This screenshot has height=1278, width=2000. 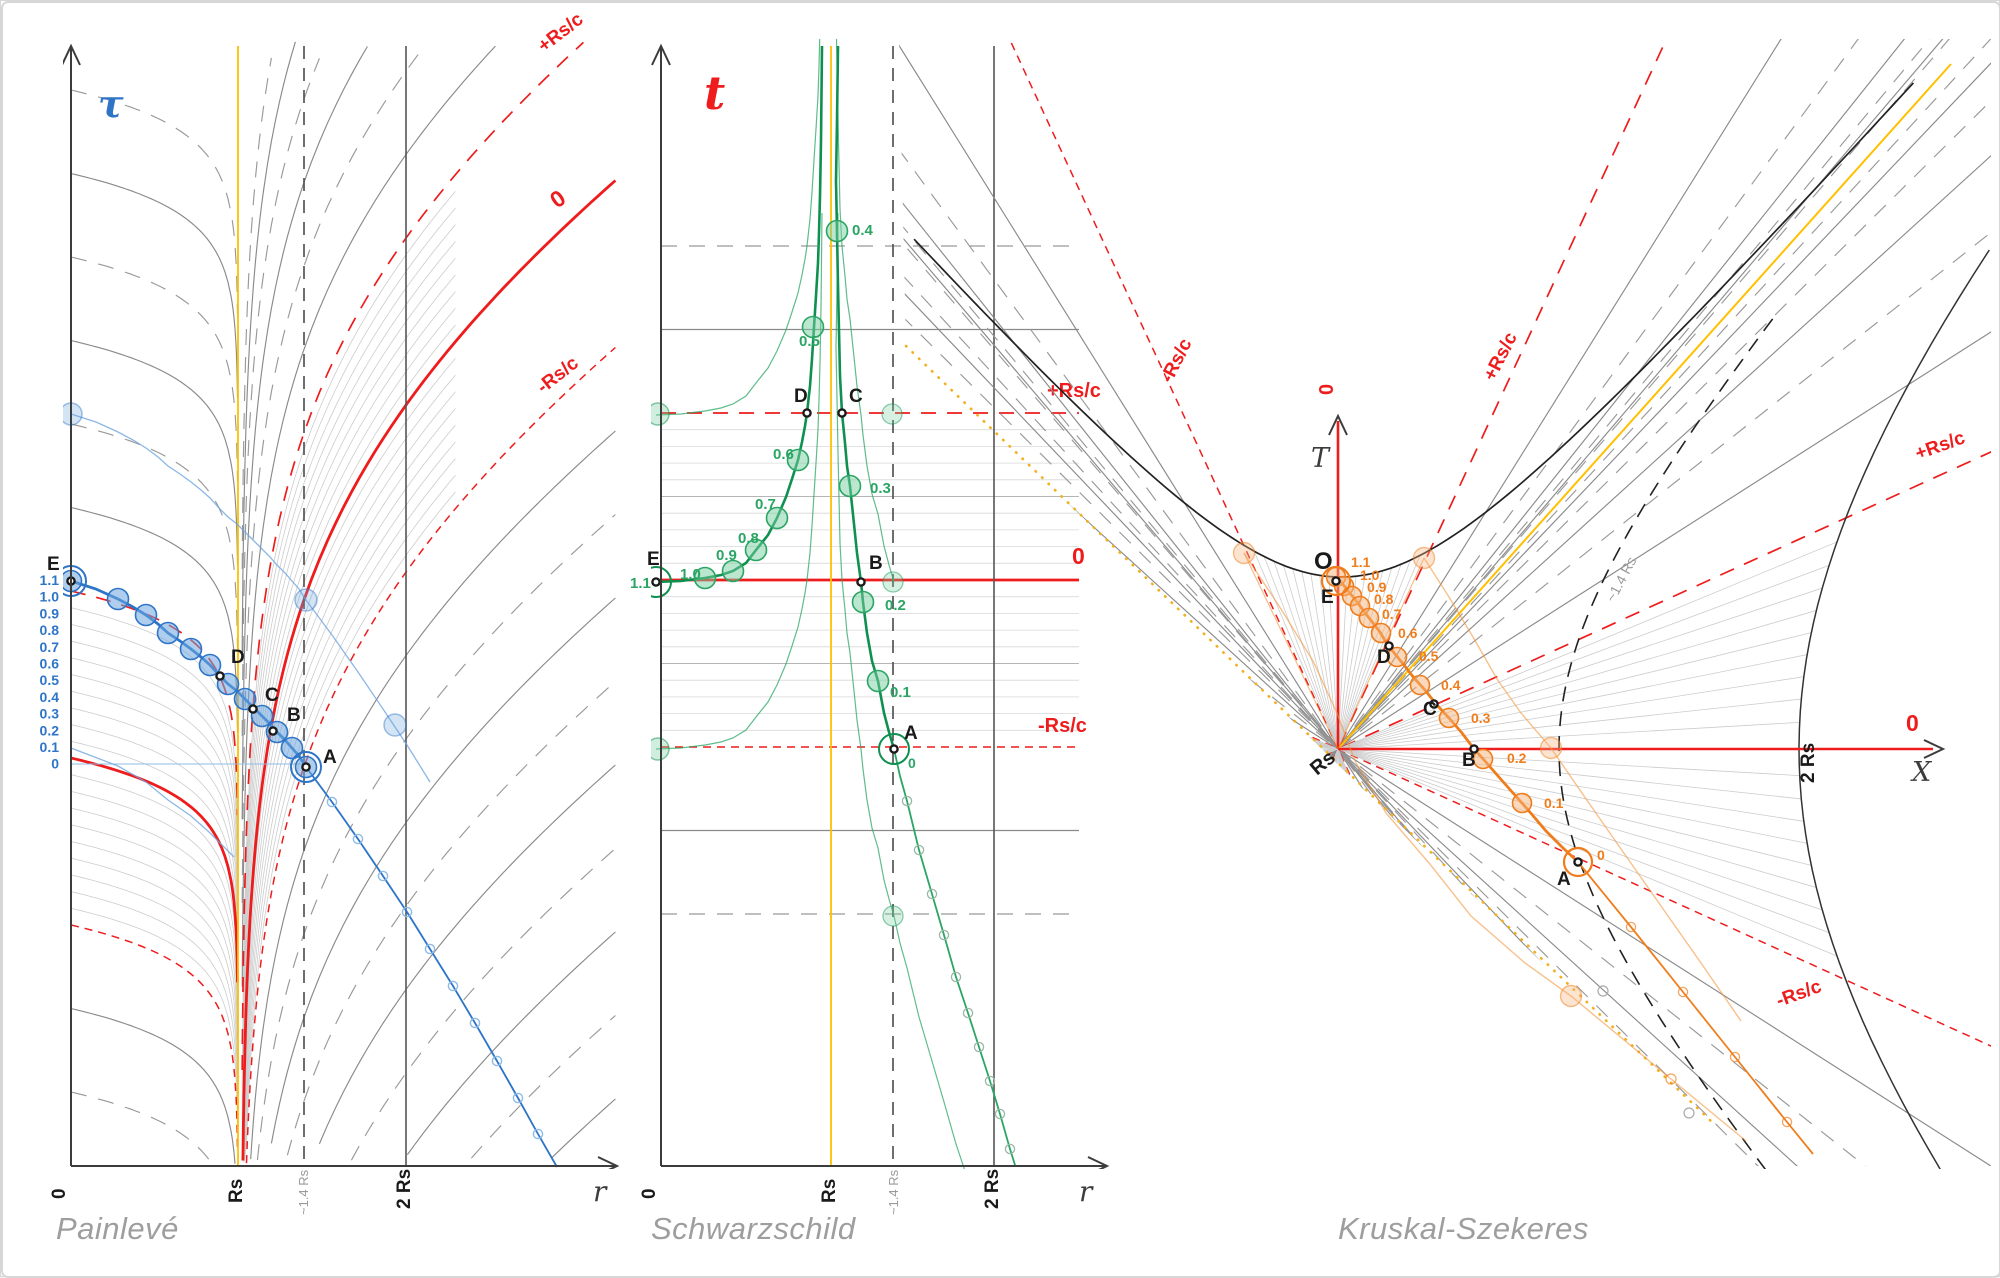 I want to click on faded-proper-time-circle, so click(x=395, y=725).